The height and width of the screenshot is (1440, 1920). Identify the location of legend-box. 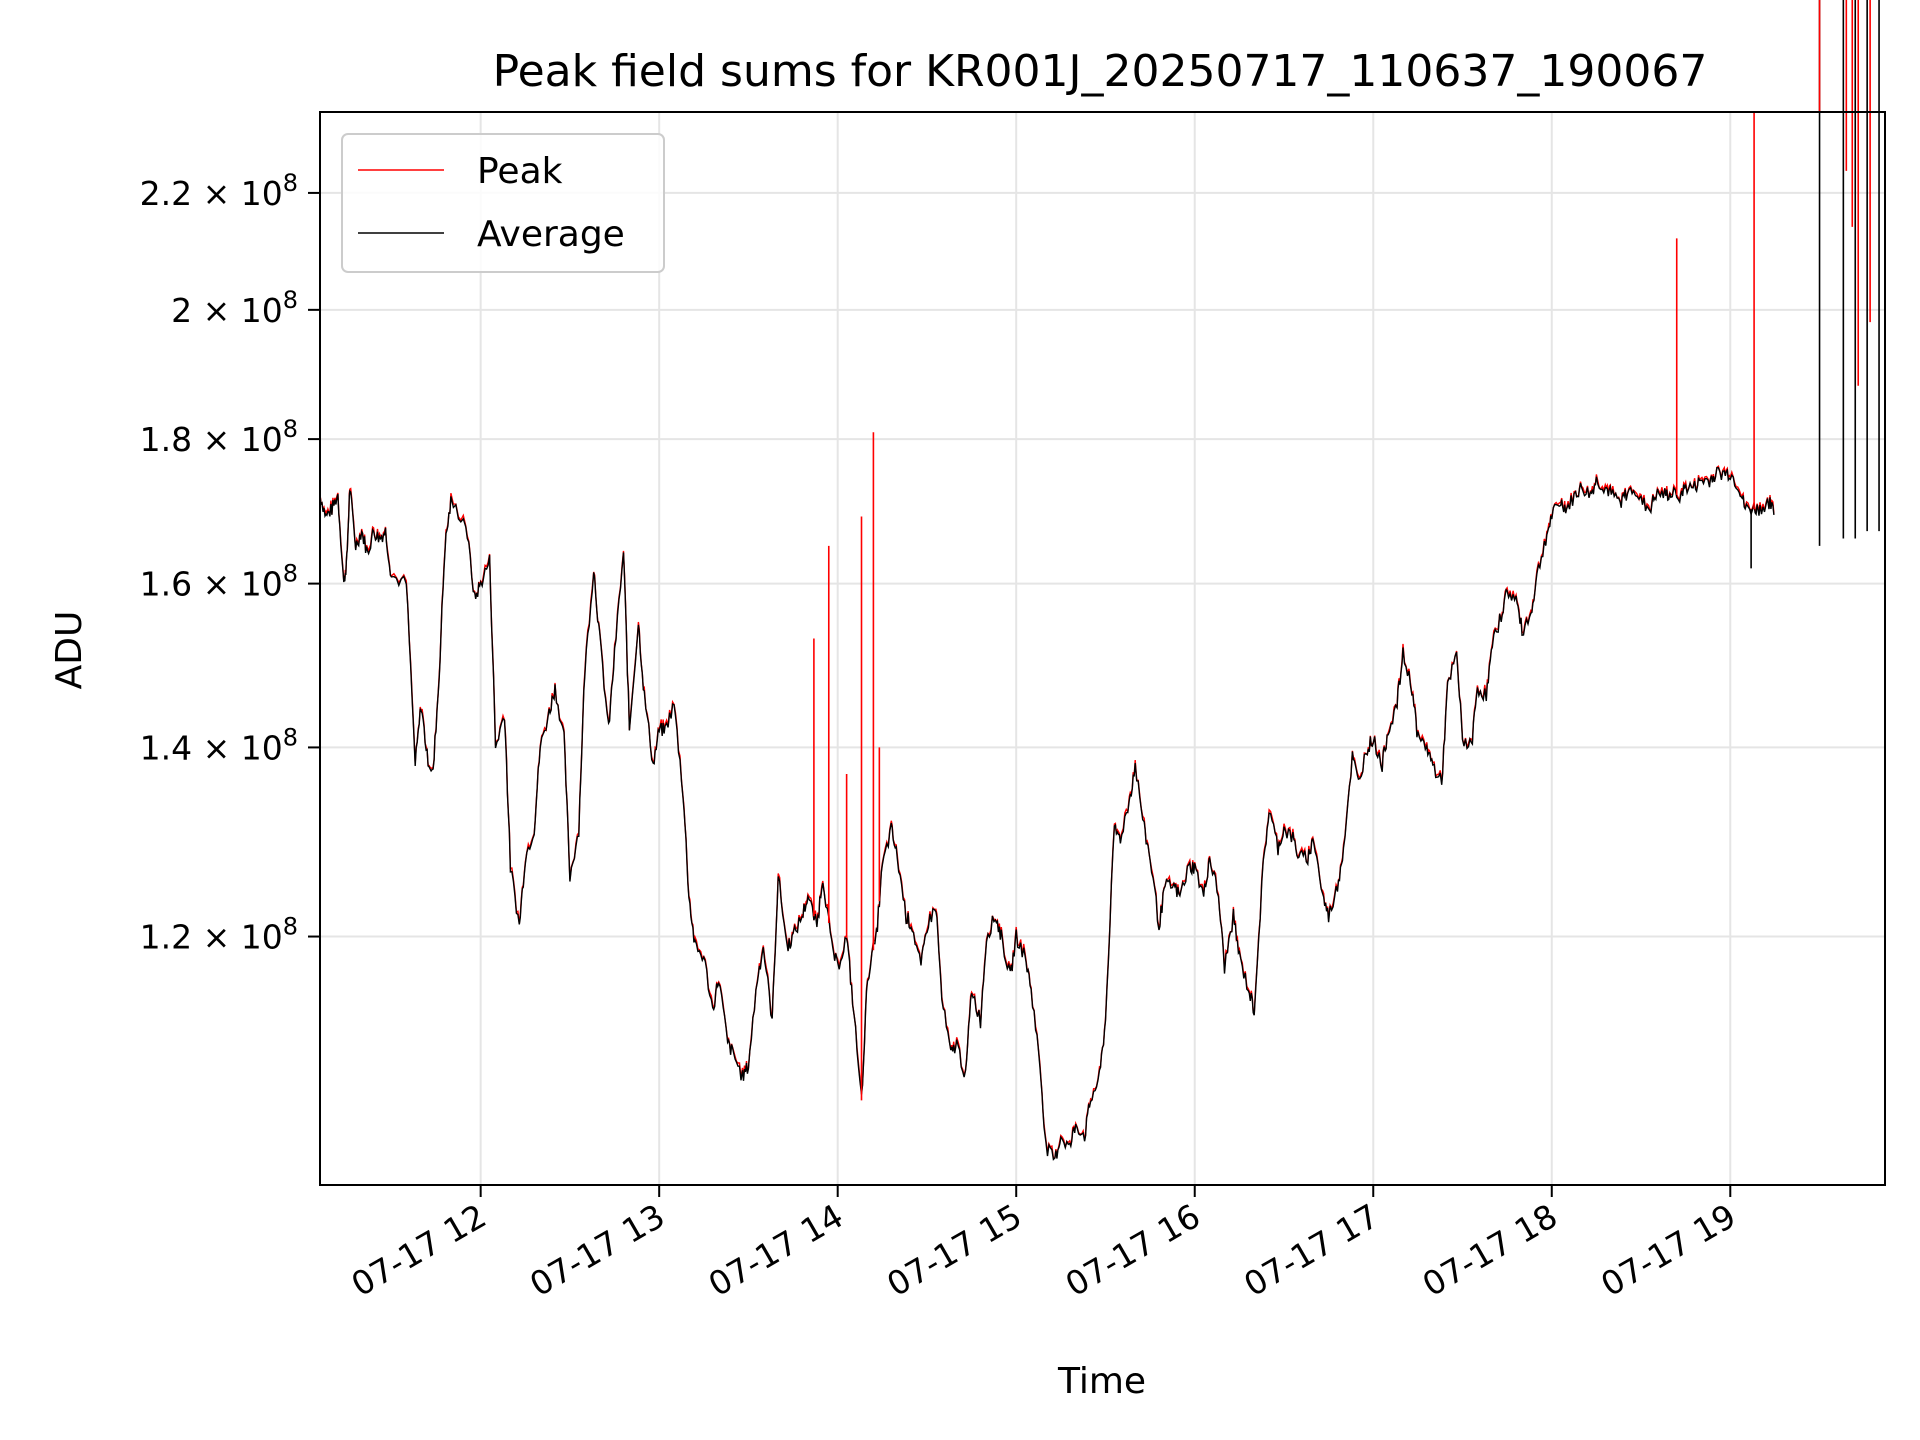
(503, 203).